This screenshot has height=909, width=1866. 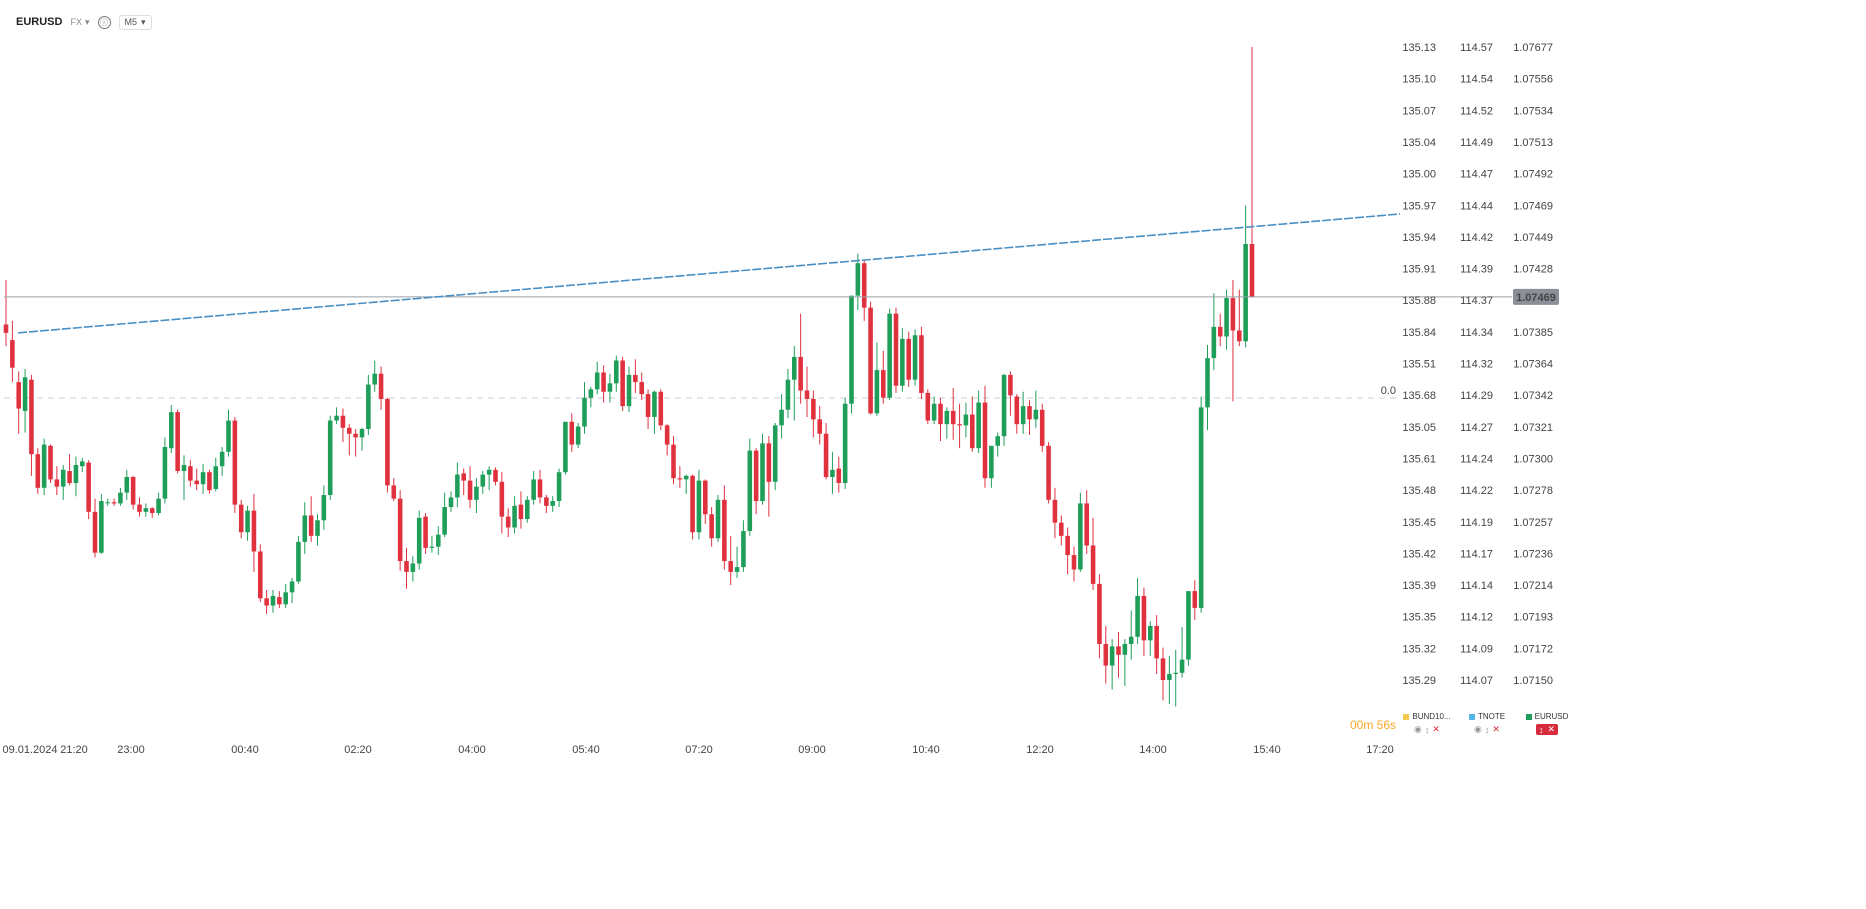 I want to click on series-legend: BUND10... ◉ ↕ ✕ TNOTE ◉ ↕ ✕ EURUSD ↕ ✕, so click(x=1487, y=723).